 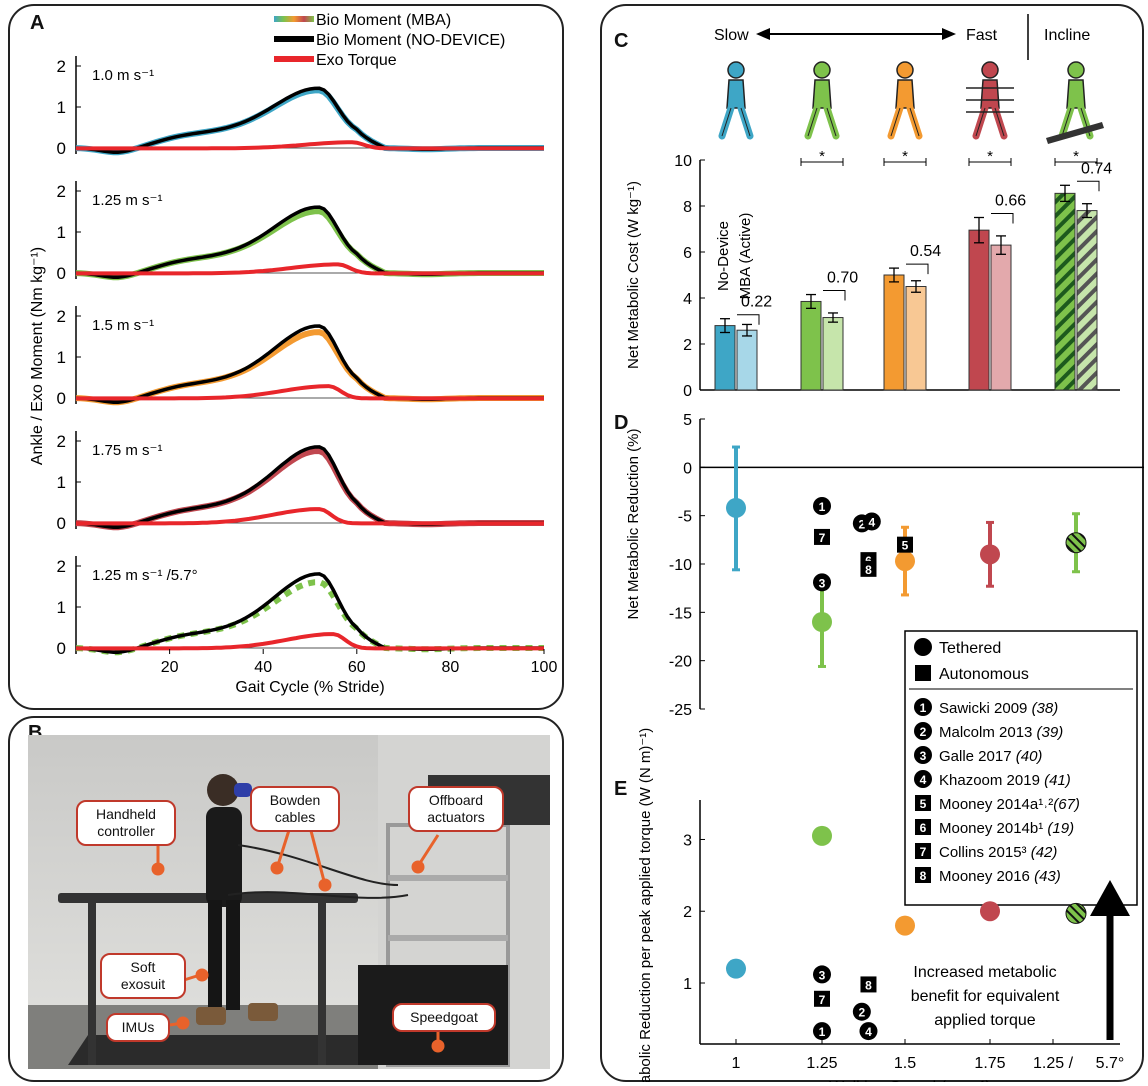 I want to click on reduction-label: 0.54, so click(x=925, y=251).